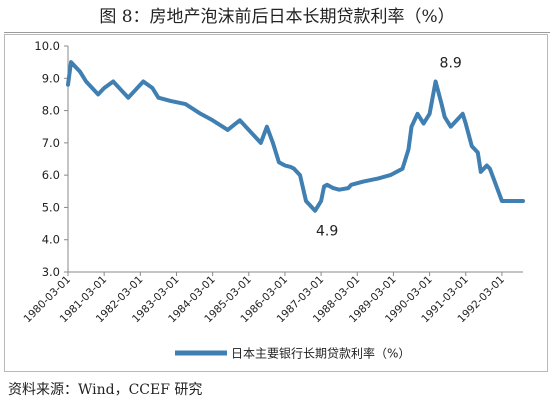 This screenshot has width=554, height=407. What do you see at coordinates (389, 148) in the screenshot?
I see `annotations: 8.9 4.9` at bounding box center [389, 148].